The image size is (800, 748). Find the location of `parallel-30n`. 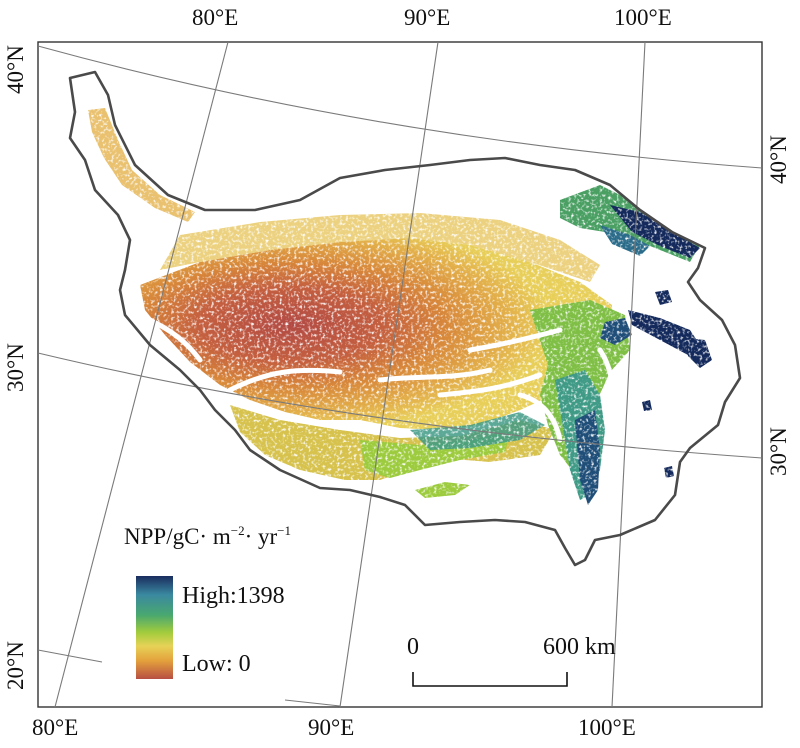

parallel-30n is located at coordinates (400, 405).